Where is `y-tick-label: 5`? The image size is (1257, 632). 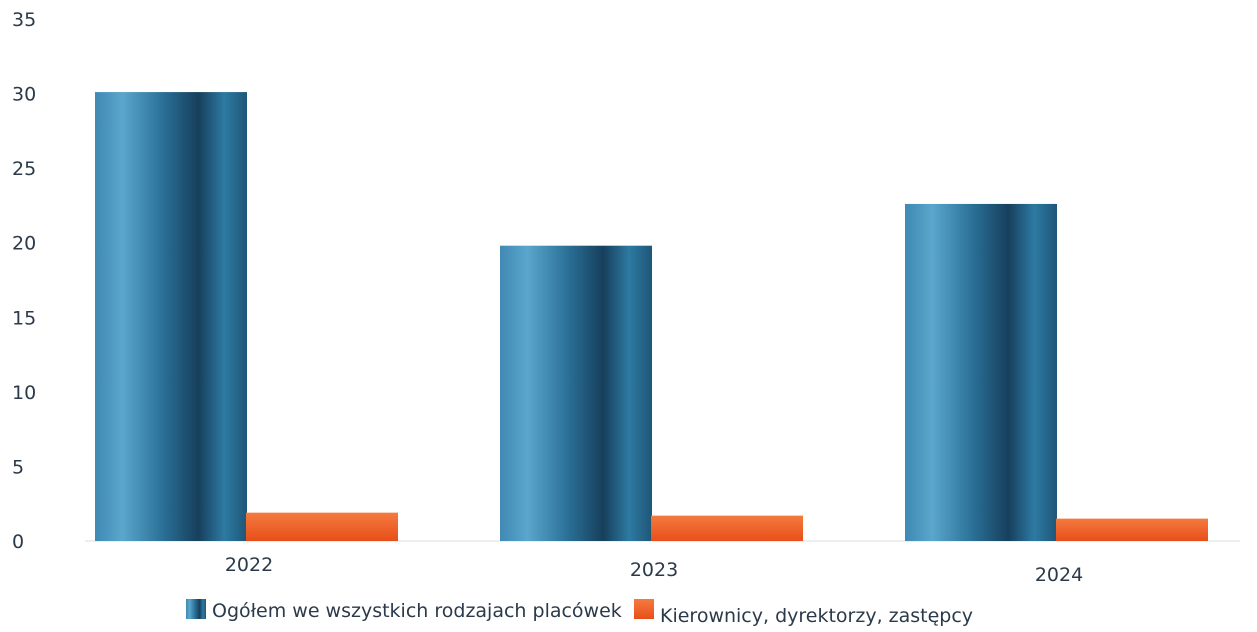
y-tick-label: 5 is located at coordinates (18, 467).